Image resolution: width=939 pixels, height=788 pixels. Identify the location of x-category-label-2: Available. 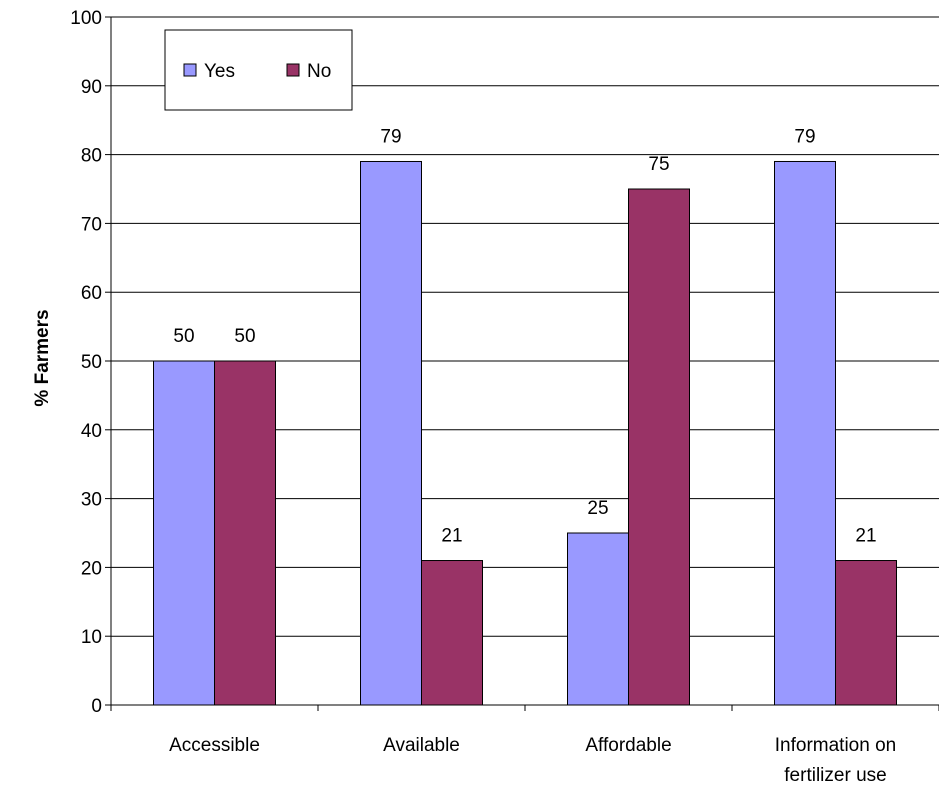
(421, 745).